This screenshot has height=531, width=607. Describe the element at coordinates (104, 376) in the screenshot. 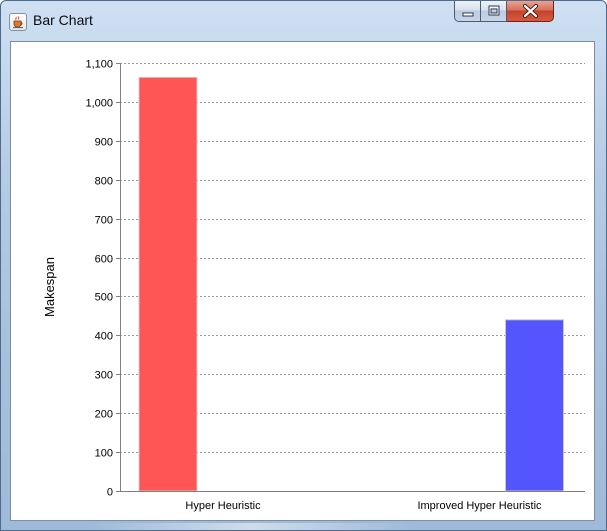

I see `y-tick-label: 300` at that location.